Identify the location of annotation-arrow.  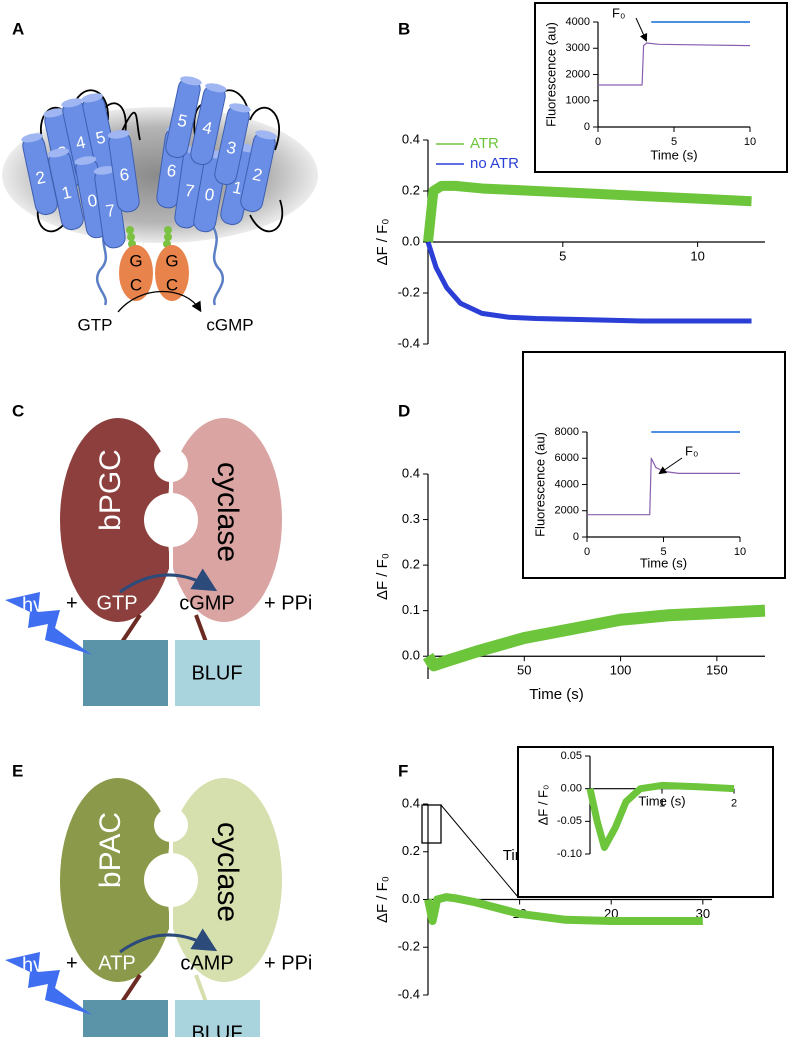
(641, 29).